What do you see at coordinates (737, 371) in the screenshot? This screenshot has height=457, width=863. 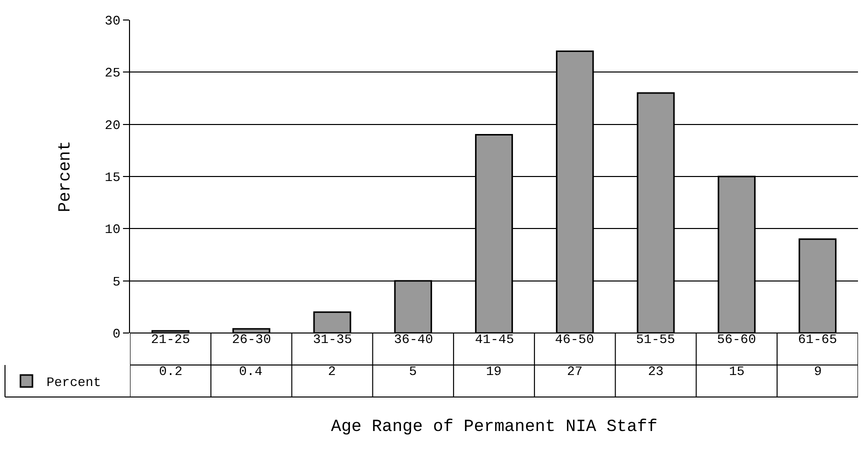 I see `data-label: 15` at bounding box center [737, 371].